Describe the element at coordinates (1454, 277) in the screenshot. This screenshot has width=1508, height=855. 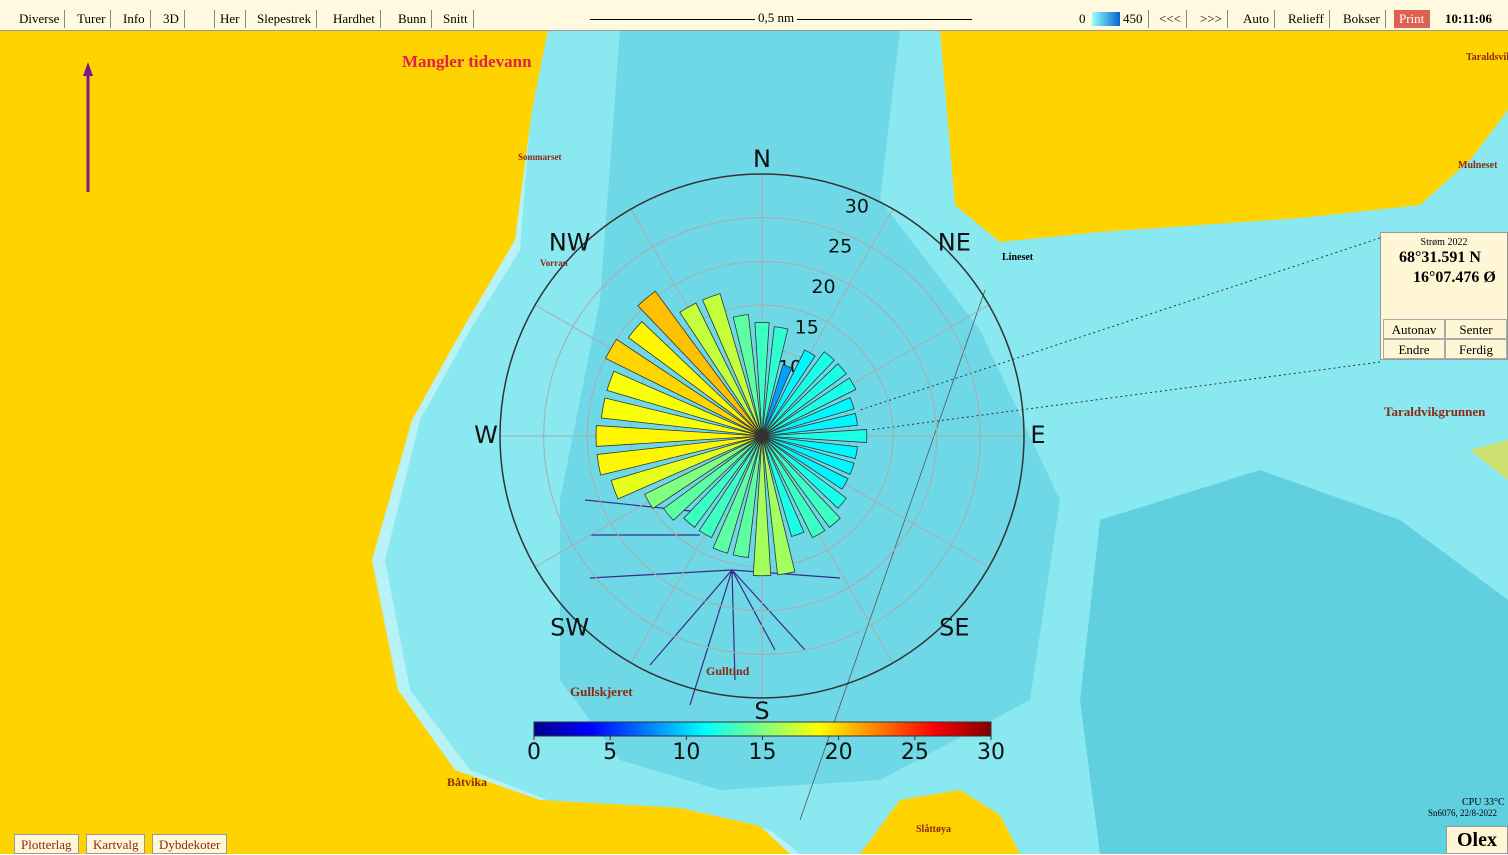
I see `longitude: 16°07.476 Ø` at that location.